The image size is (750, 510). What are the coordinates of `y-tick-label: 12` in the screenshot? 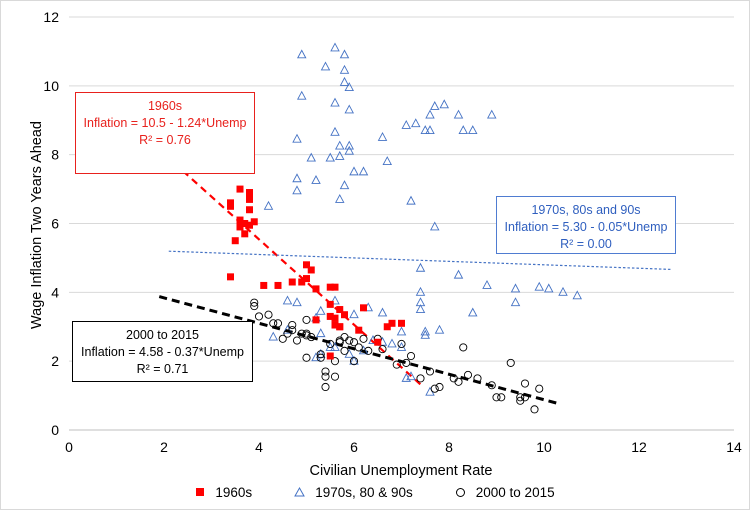 It's located at (51, 17).